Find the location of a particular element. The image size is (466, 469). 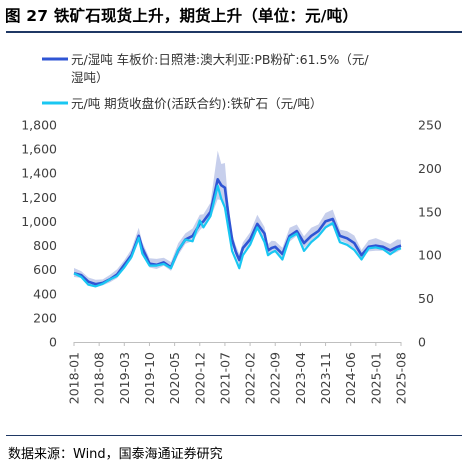

x-tick-label: 2025-01 is located at coordinates (375, 378).